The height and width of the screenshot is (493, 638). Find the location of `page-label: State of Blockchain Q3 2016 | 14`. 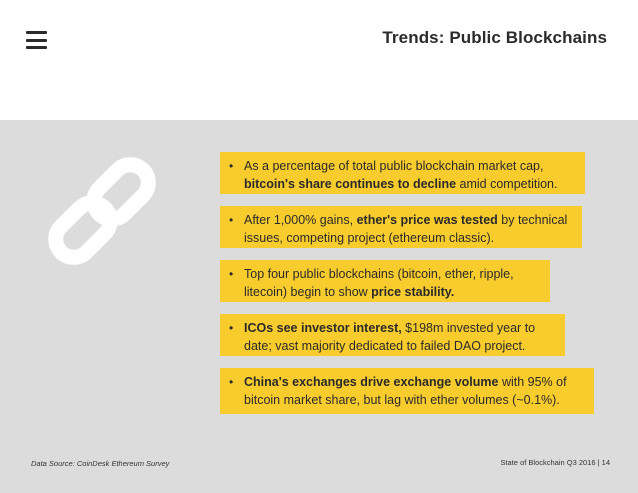

page-label: State of Blockchain Q3 2016 | 14 is located at coordinates (555, 462).